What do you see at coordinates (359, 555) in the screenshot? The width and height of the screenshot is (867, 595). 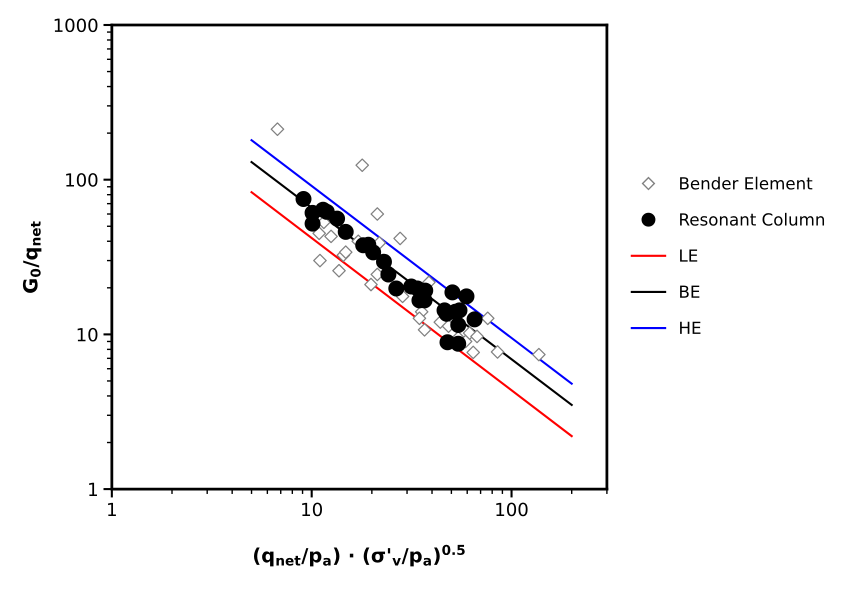 I see `text: (q$_{net}$/p$_{a}$) · (σ'$_{v}$/p$_{a}$)$^{0.5}$` at bounding box center [359, 555].